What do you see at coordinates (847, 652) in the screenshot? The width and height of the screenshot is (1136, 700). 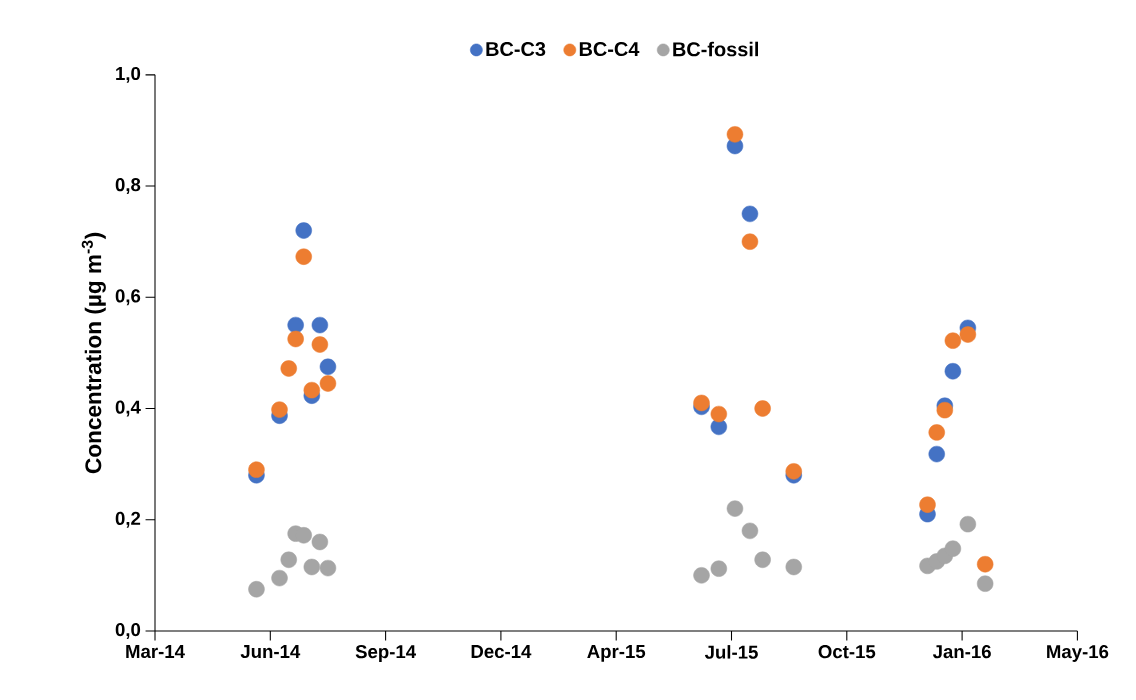 I see `x-tick-label: Oct-15` at bounding box center [847, 652].